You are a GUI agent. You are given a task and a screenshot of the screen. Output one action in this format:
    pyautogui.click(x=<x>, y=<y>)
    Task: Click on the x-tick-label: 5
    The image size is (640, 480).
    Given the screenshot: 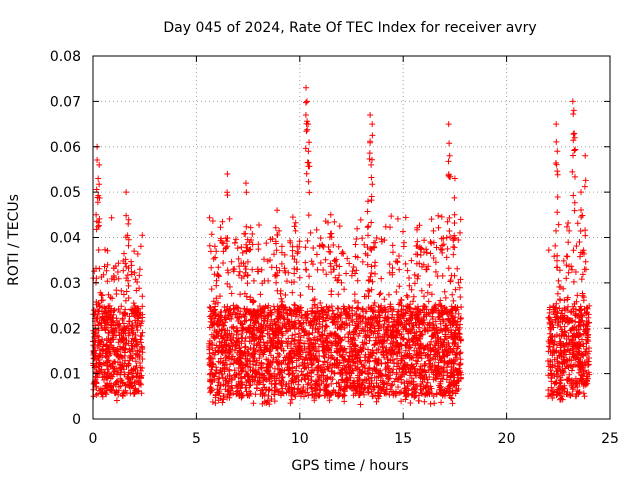 What is the action you would take?
    pyautogui.click(x=196, y=439)
    